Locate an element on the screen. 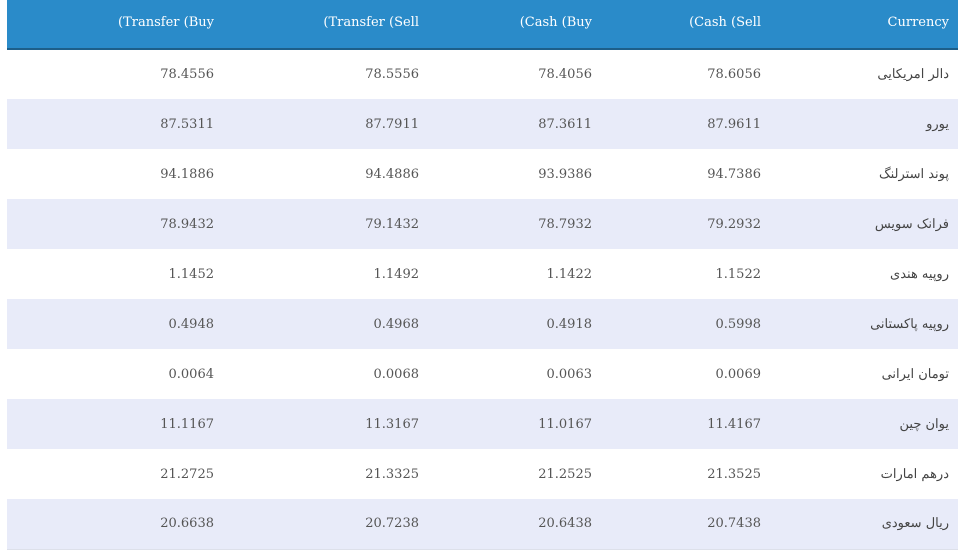 Image resolution: width=958 pixels, height=551 pixels. cell-cash-buy: 0.4918 is located at coordinates (569, 324).